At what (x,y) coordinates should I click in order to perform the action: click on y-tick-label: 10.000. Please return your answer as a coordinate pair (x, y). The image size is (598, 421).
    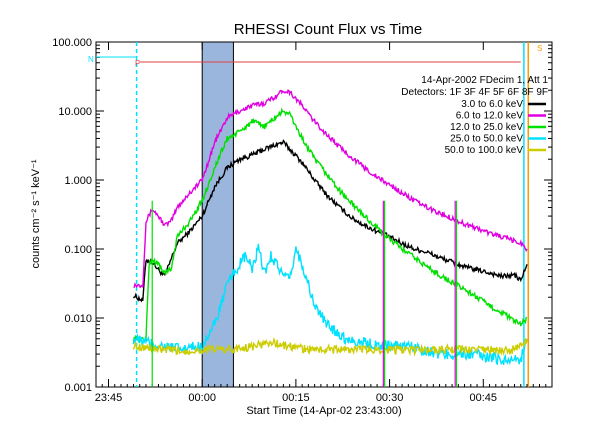
    Looking at the image, I should click on (75, 112).